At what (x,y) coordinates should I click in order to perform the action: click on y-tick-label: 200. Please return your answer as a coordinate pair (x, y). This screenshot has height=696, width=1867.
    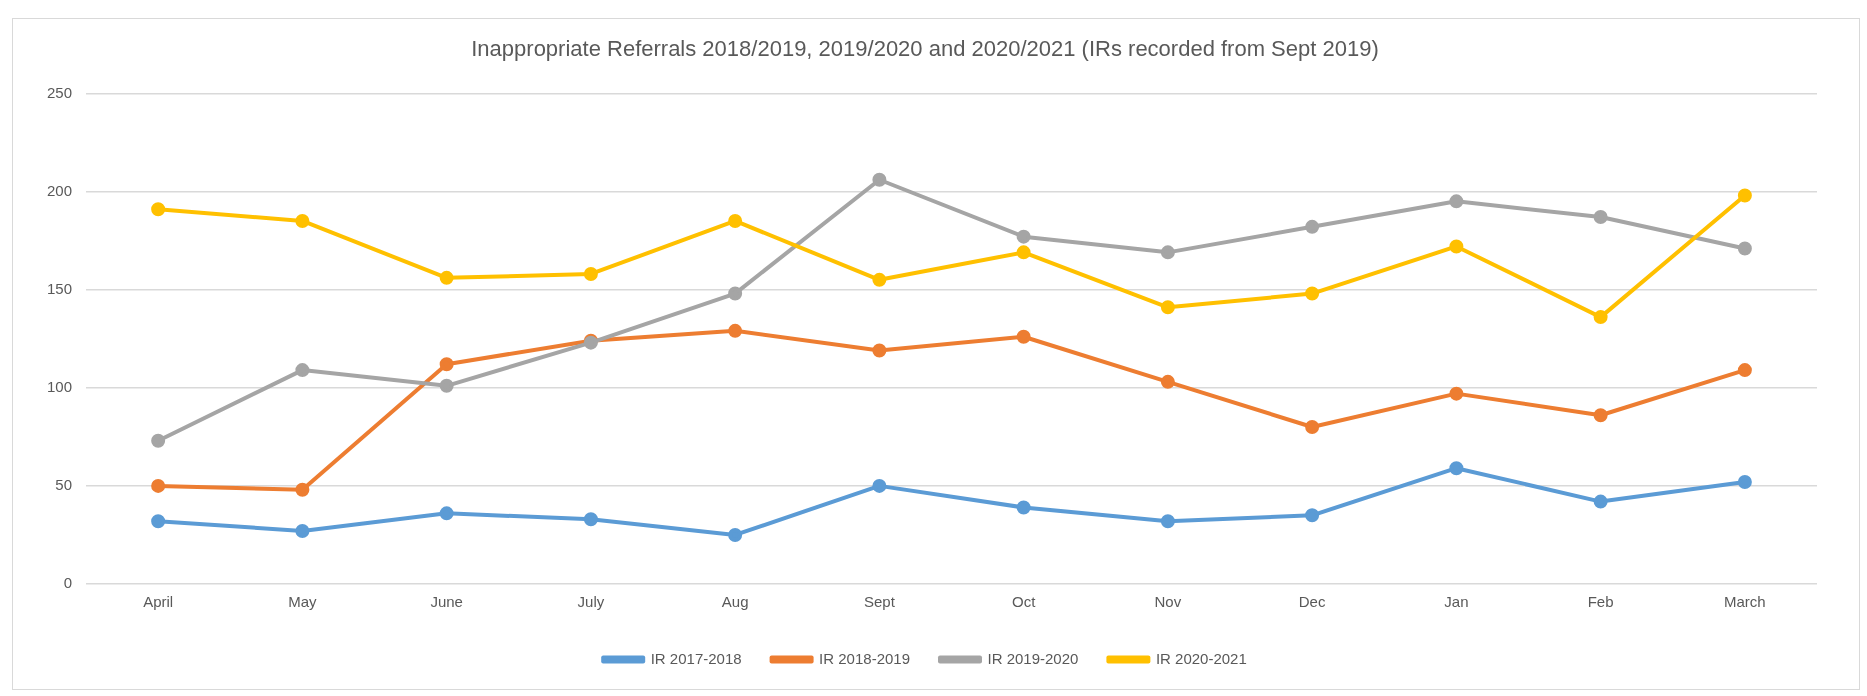
    Looking at the image, I should click on (60, 190).